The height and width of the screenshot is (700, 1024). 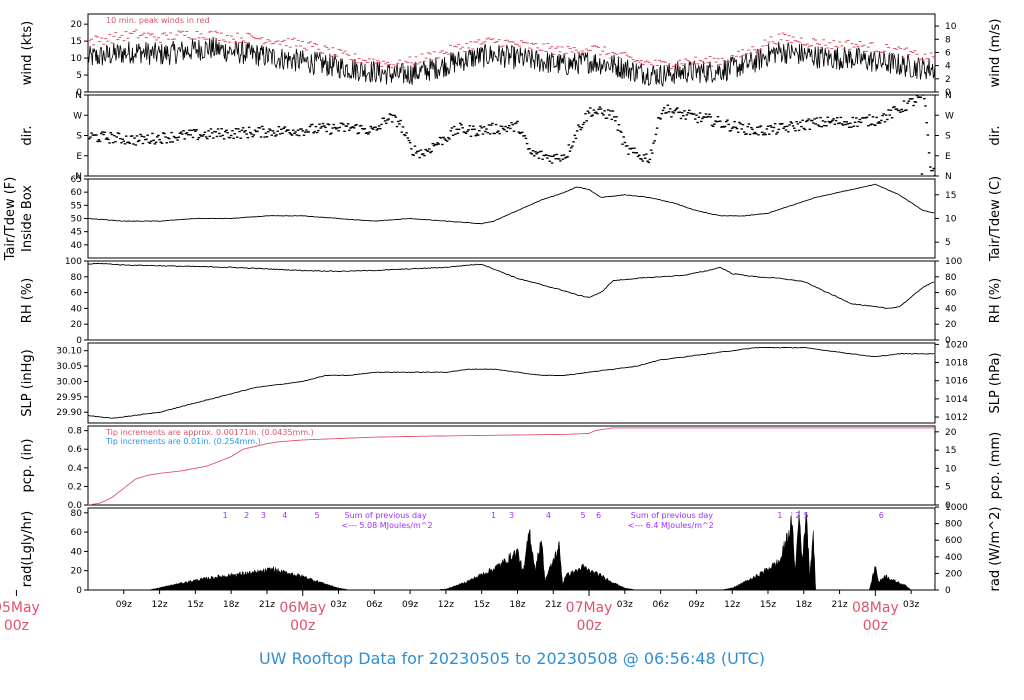 I want to click on y-tick-label-right: 100, so click(x=953, y=262).